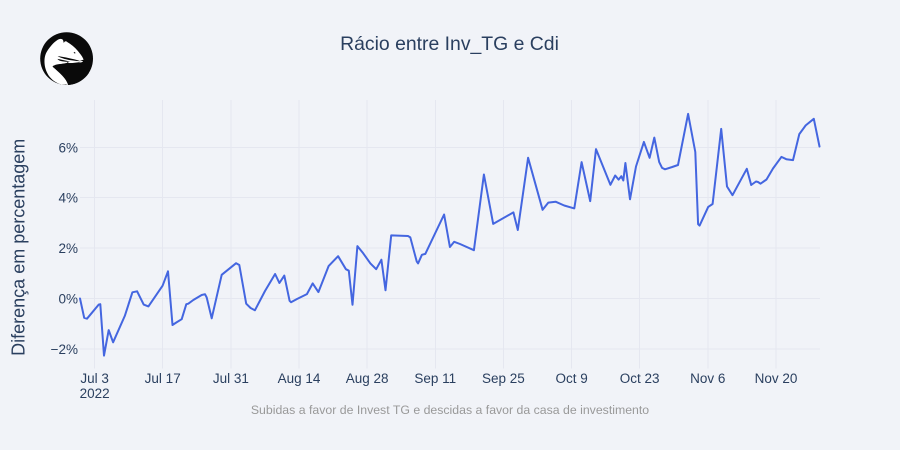 The width and height of the screenshot is (900, 450). What do you see at coordinates (19, 247) in the screenshot?
I see `svg-text: Diferença em percentagem` at bounding box center [19, 247].